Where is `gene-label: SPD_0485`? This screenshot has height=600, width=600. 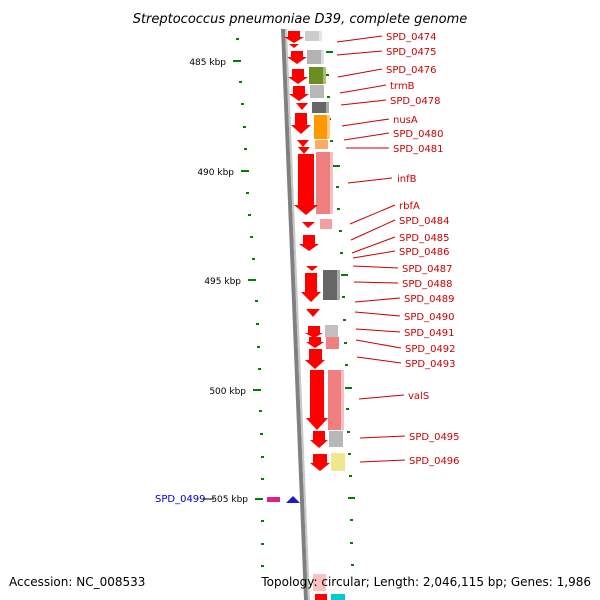
gene-label: SPD_0485 is located at coordinates (424, 238).